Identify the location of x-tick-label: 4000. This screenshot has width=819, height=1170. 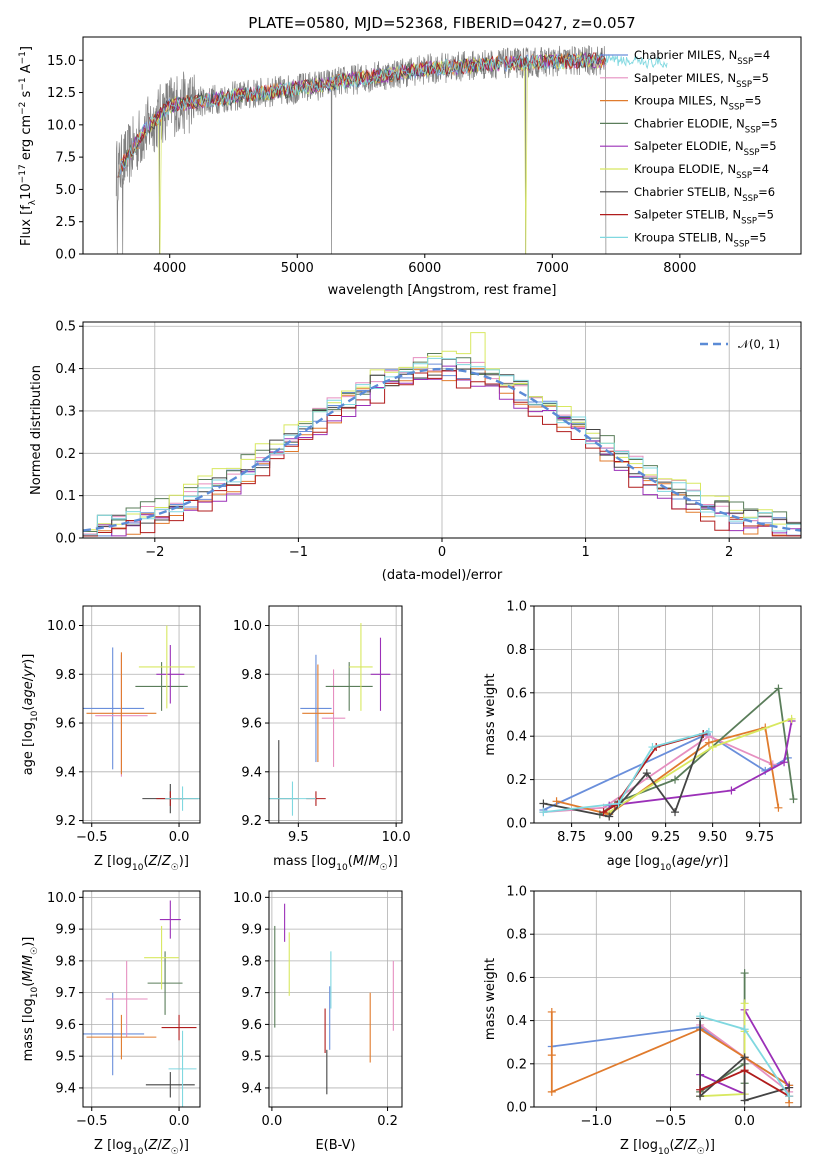
(169, 268).